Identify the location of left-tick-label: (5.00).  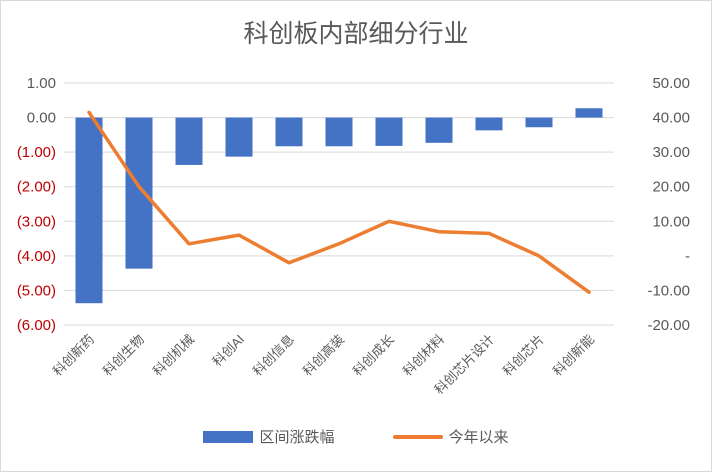
(36, 290).